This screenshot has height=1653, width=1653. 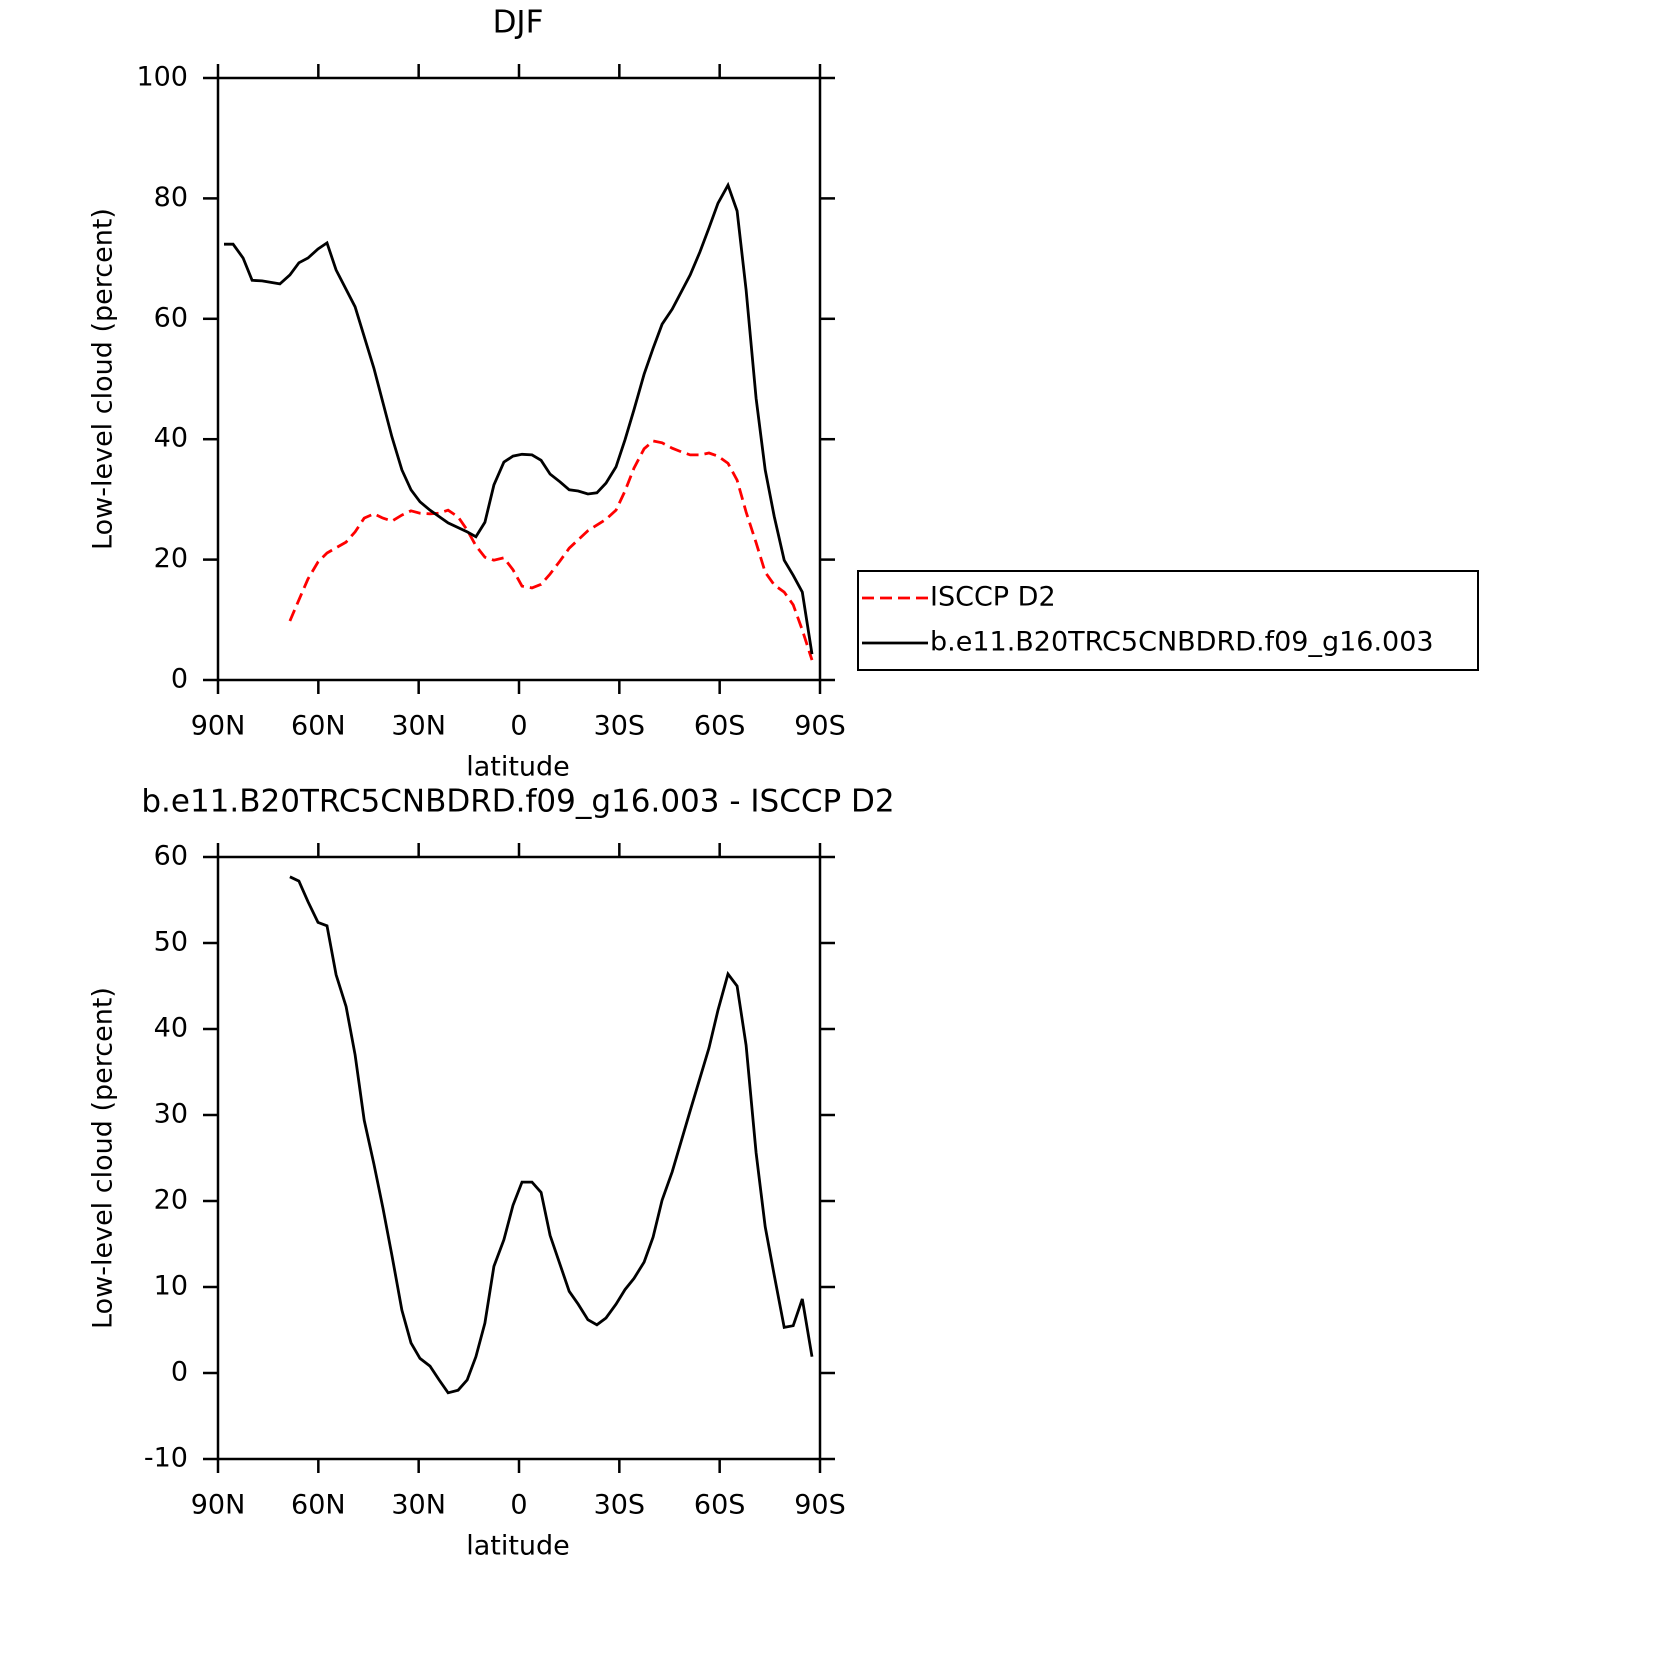 What do you see at coordinates (171, 197) in the screenshot?
I see `y-tick-label: 80` at bounding box center [171, 197].